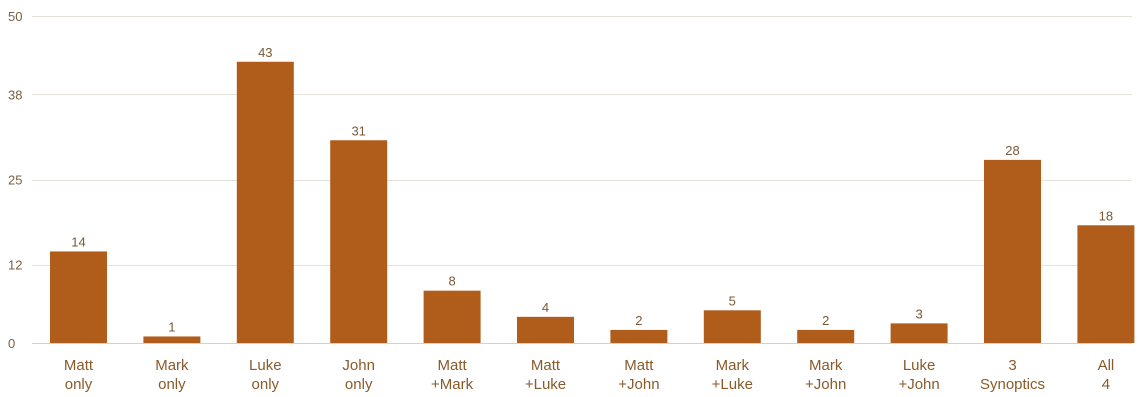  Describe the element at coordinates (15, 180) in the screenshot. I see `y-tick-label: 25` at that location.